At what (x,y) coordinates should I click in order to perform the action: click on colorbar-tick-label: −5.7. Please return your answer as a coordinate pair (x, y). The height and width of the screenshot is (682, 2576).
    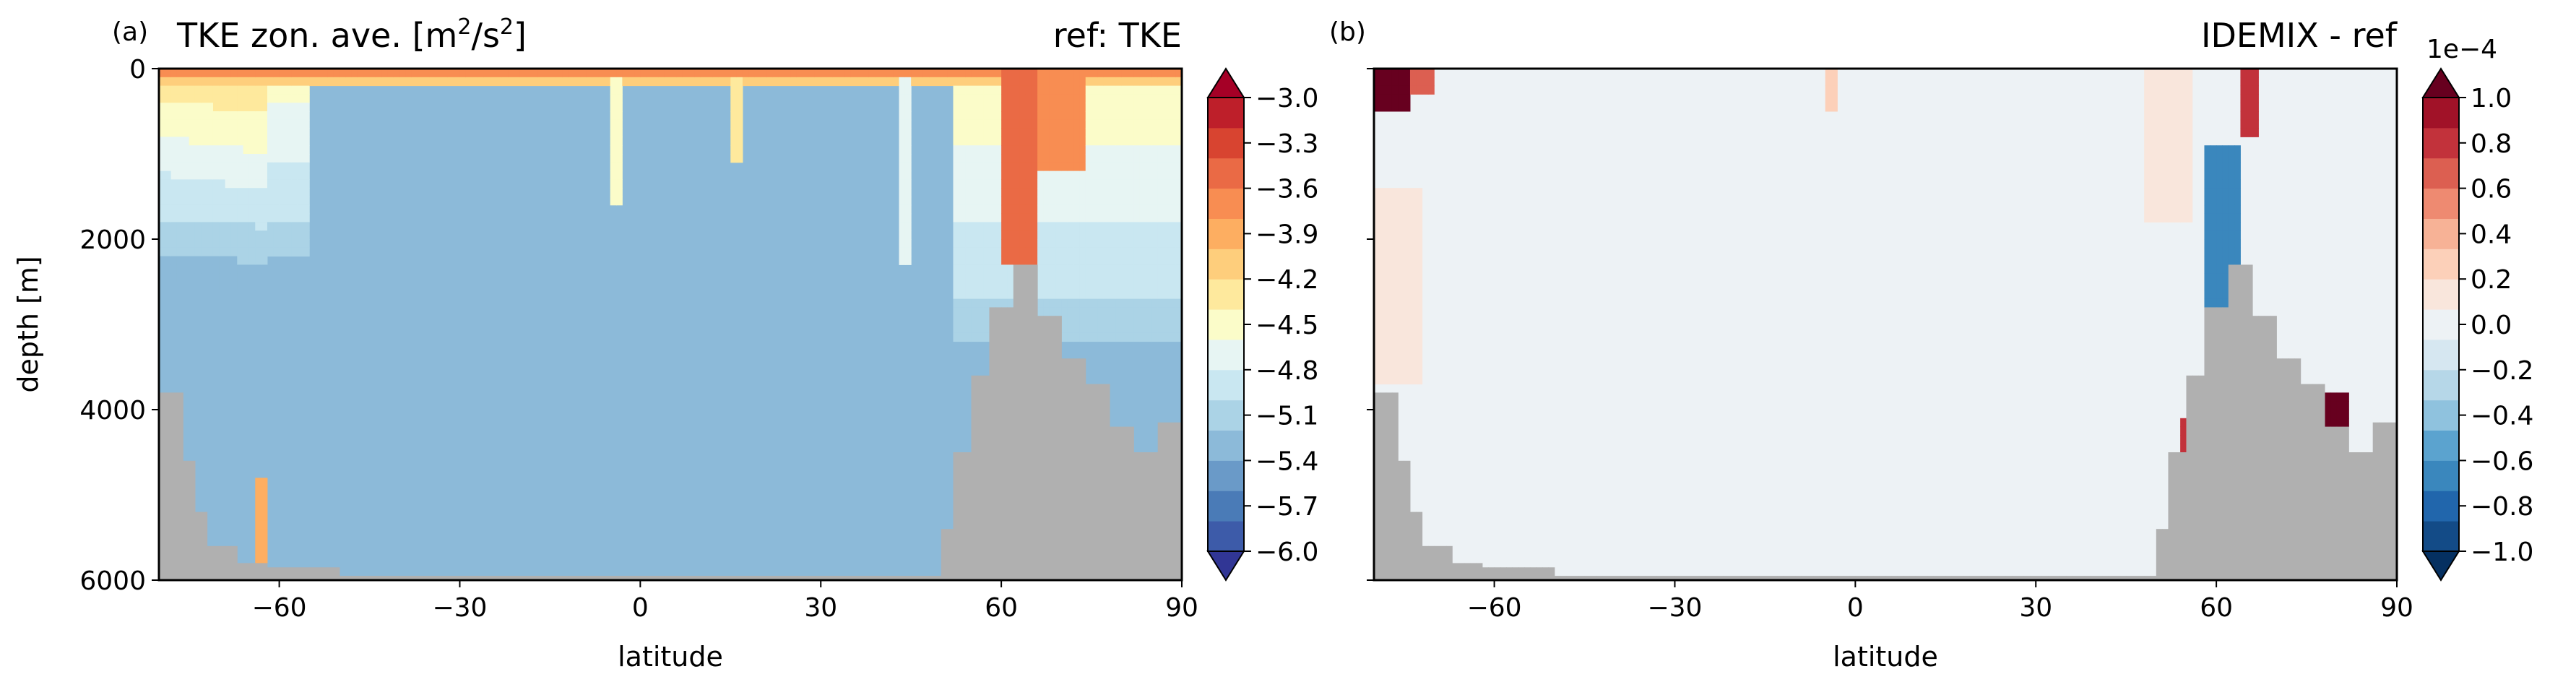
    Looking at the image, I should click on (1286, 507).